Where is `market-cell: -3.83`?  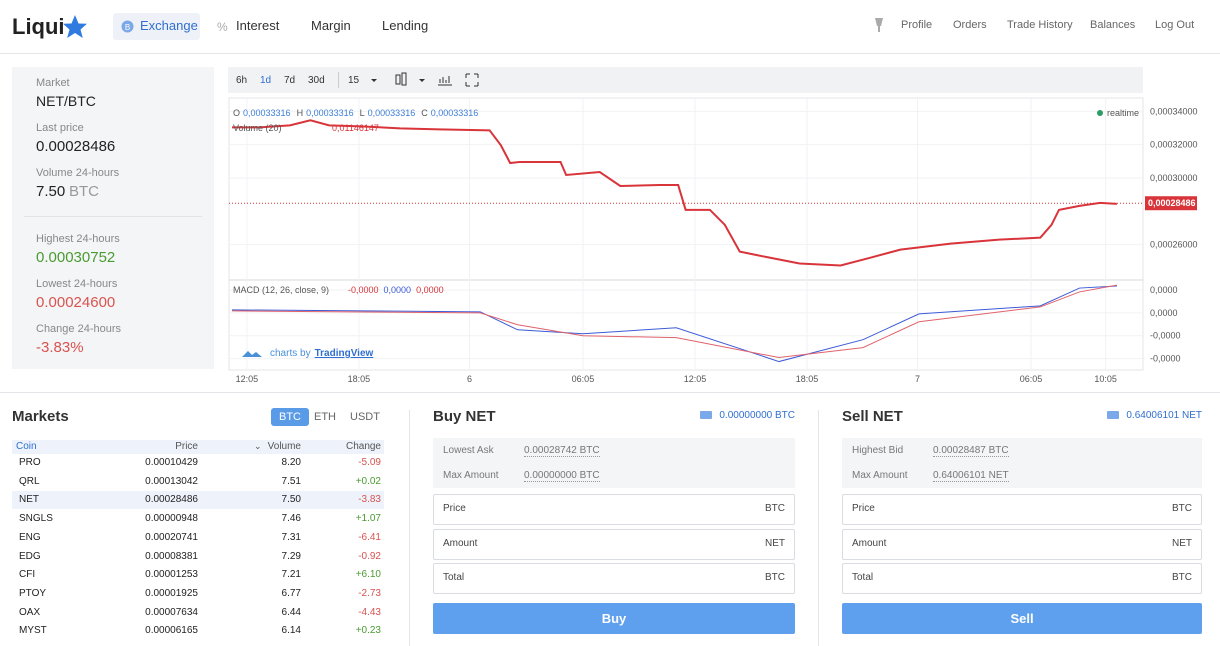
market-cell: -3.83 is located at coordinates (369, 500).